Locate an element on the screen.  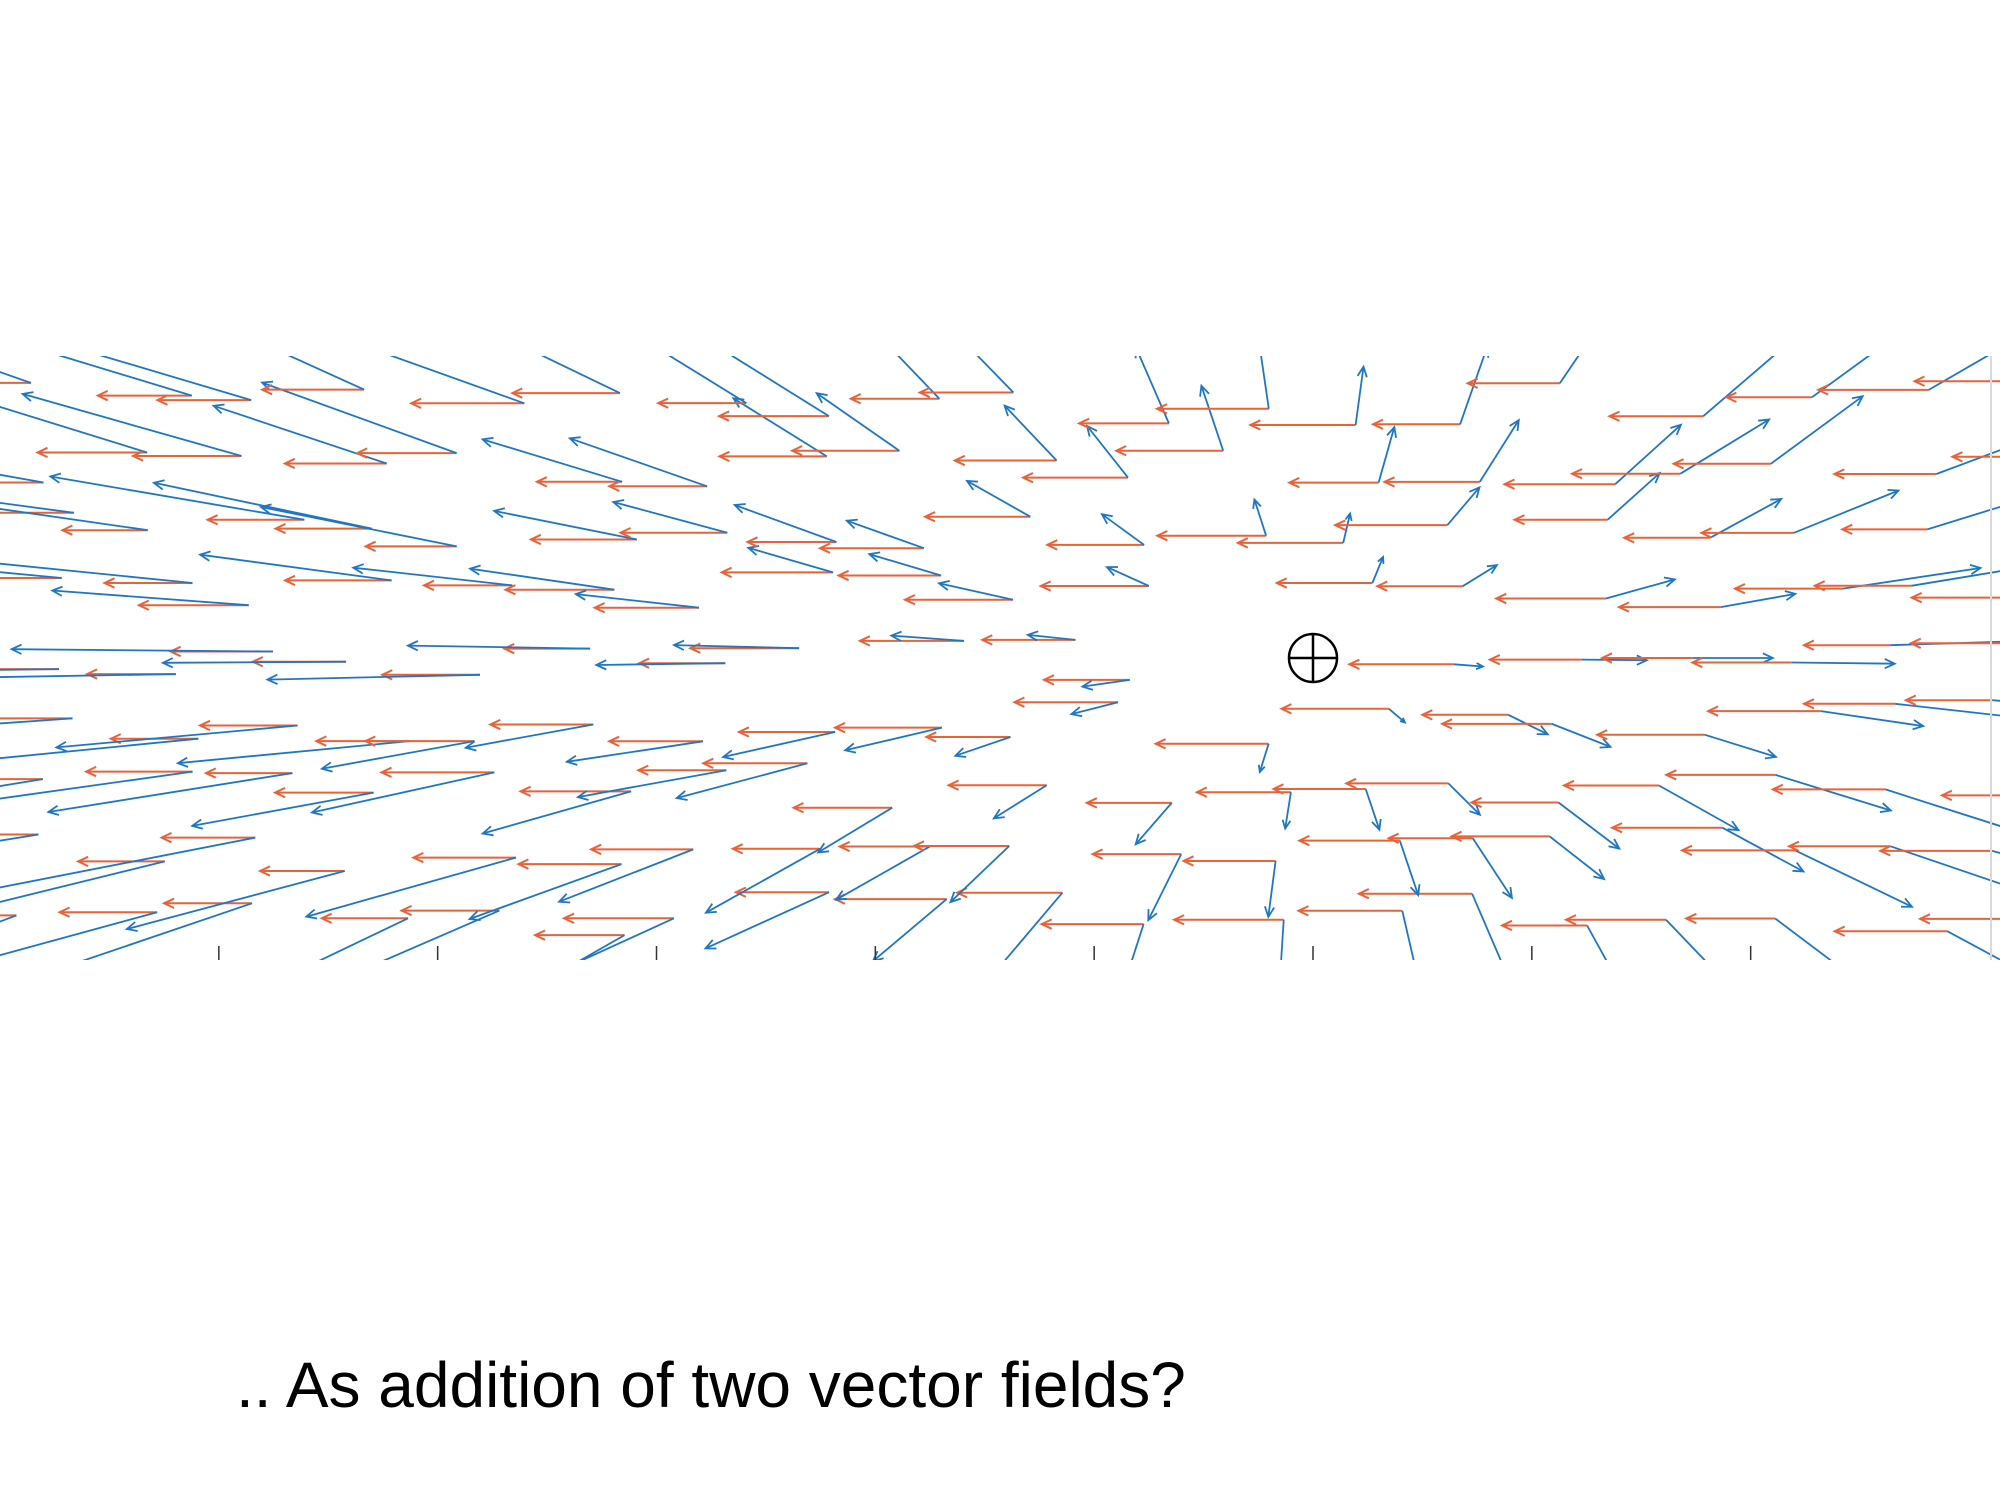
orange-arrow-51-head is located at coordinates (1350, 783).